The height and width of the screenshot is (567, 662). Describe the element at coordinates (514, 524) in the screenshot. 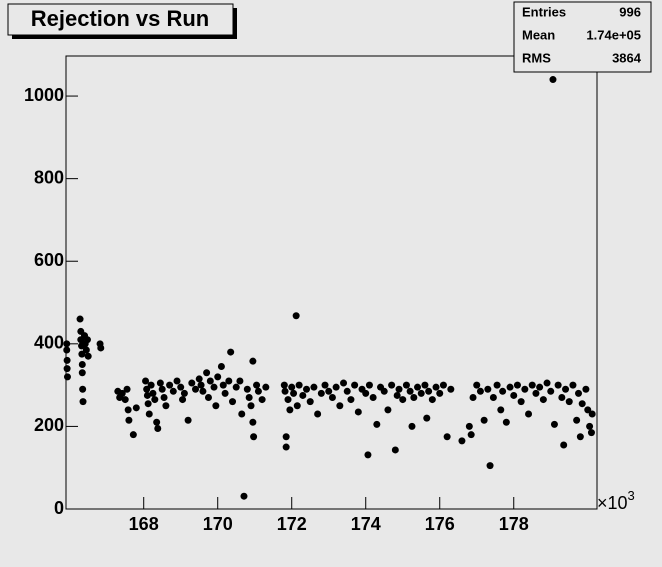

I see `x-tick-label: 178` at that location.